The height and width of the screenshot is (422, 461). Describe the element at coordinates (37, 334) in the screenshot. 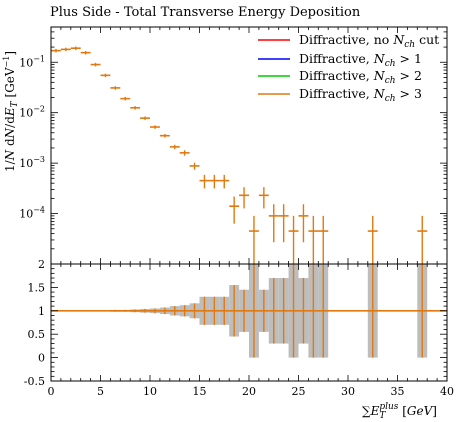

I see `y-tick-label-ratio-0.5: 0.5` at that location.